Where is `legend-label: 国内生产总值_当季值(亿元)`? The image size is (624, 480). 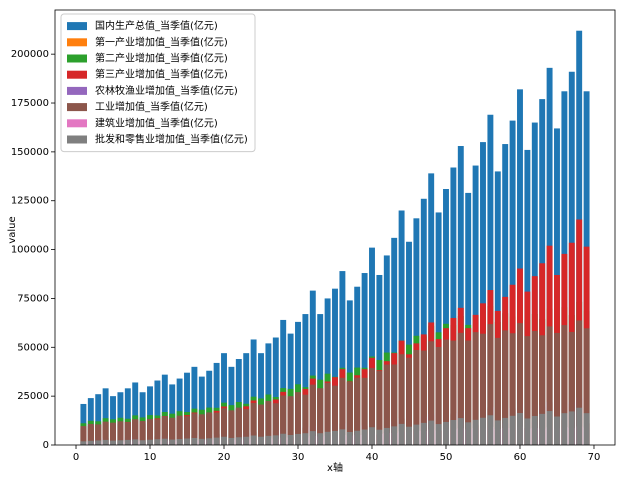 legend-label: 国内生产总值_当季值(亿元) is located at coordinates (156, 25).